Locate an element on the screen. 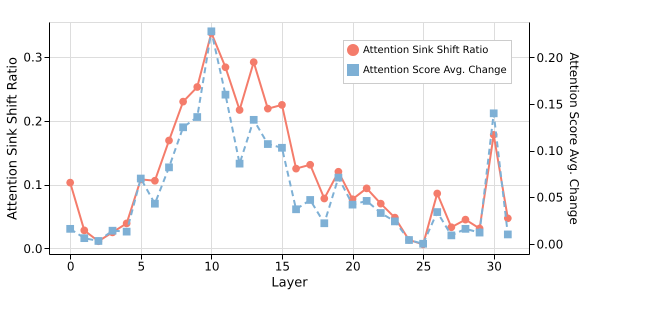 This screenshot has width=657, height=324. y2-tick-label: 0.15 is located at coordinates (550, 104).